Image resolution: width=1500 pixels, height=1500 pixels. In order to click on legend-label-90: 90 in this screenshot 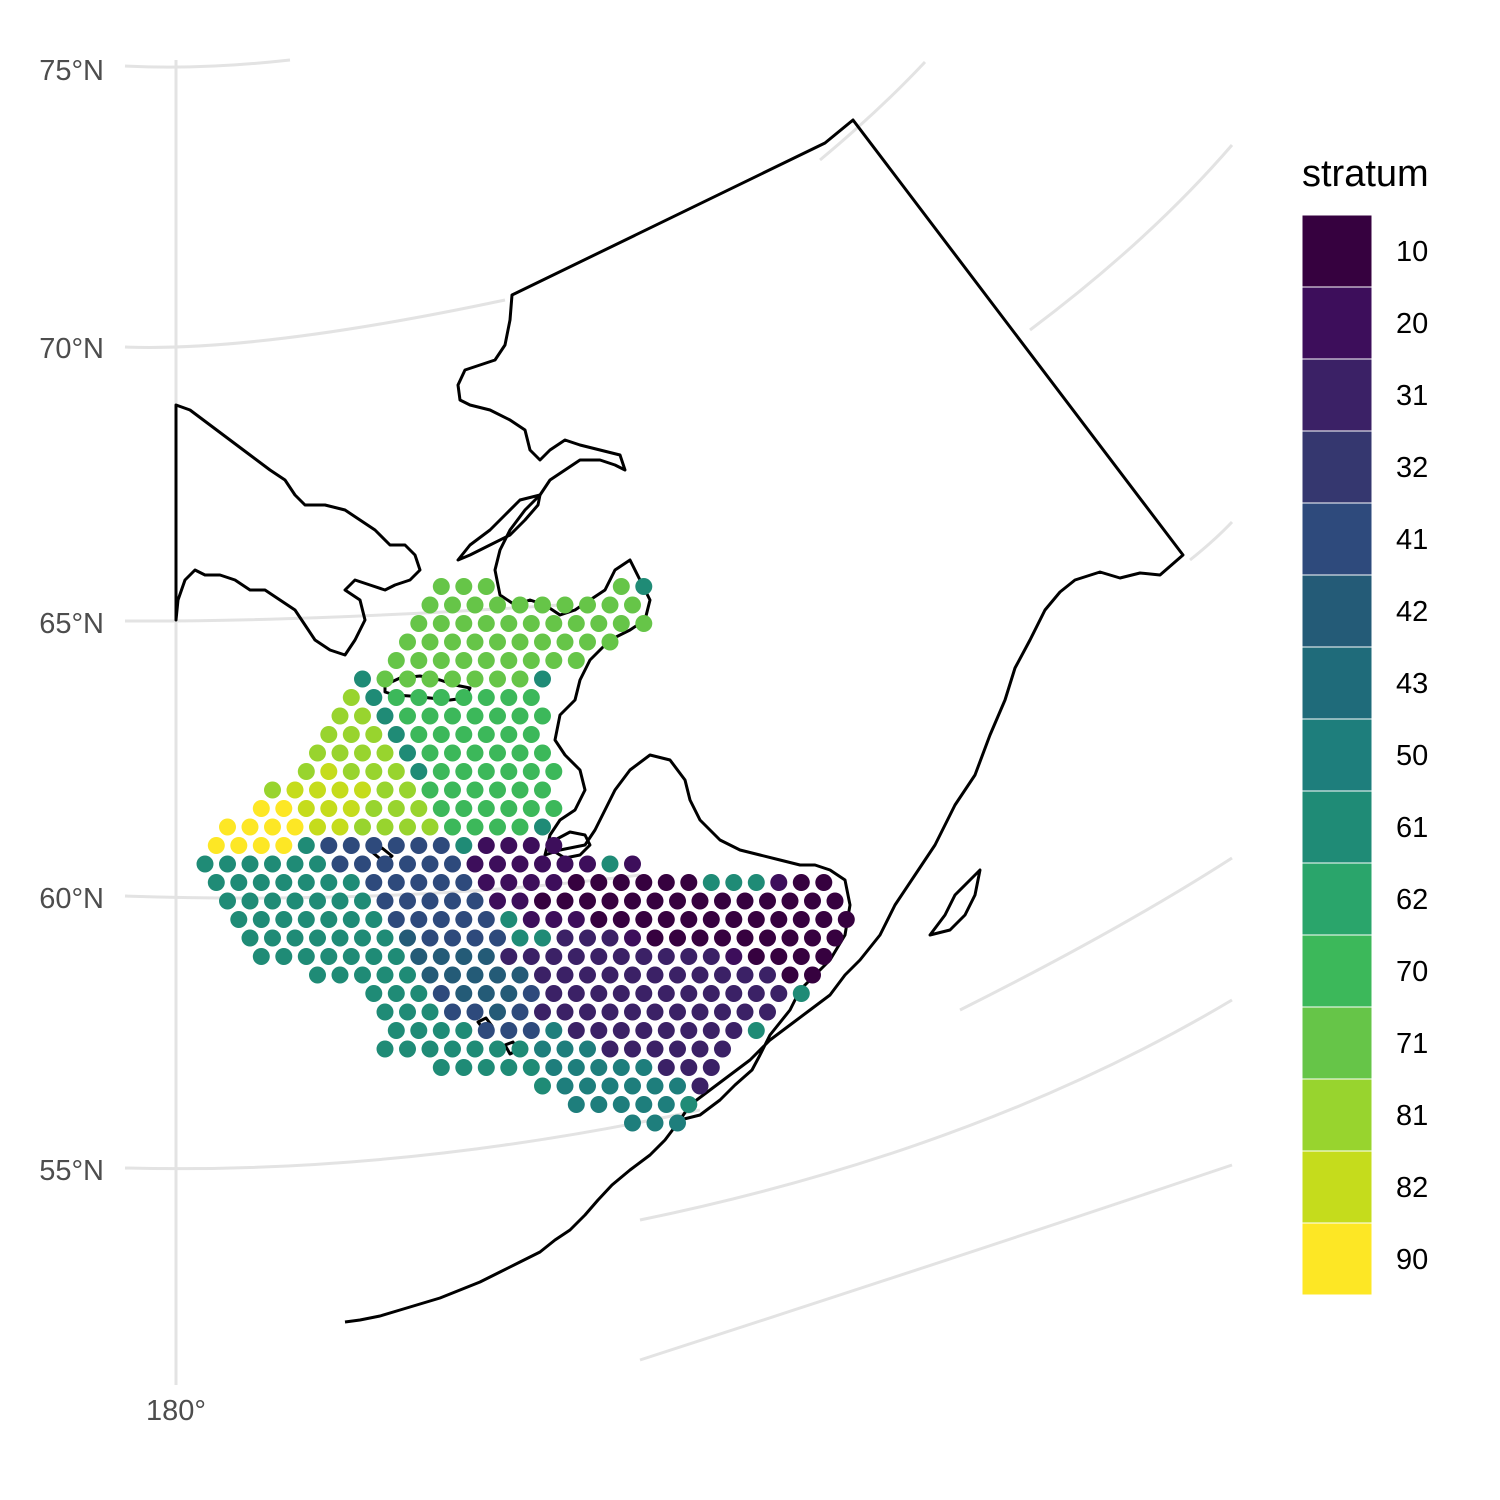, I will do `click(1412, 1260)`.